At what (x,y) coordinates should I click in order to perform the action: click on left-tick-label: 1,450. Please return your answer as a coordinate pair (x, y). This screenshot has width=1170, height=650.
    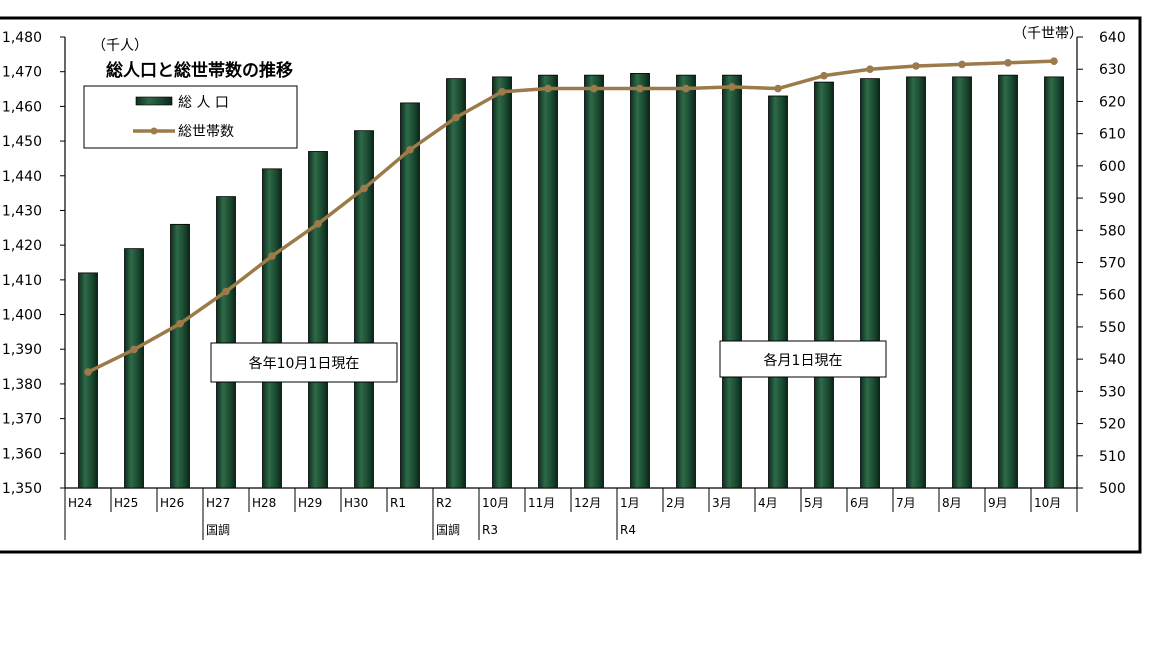
    Looking at the image, I should click on (22, 142).